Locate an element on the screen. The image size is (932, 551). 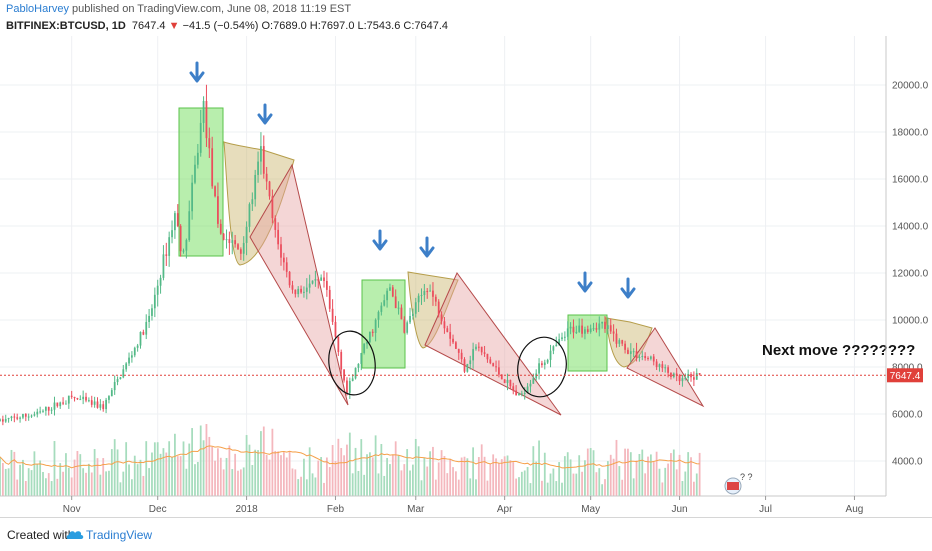
tradingview-brand-link: TradingView is located at coordinates (119, 535).